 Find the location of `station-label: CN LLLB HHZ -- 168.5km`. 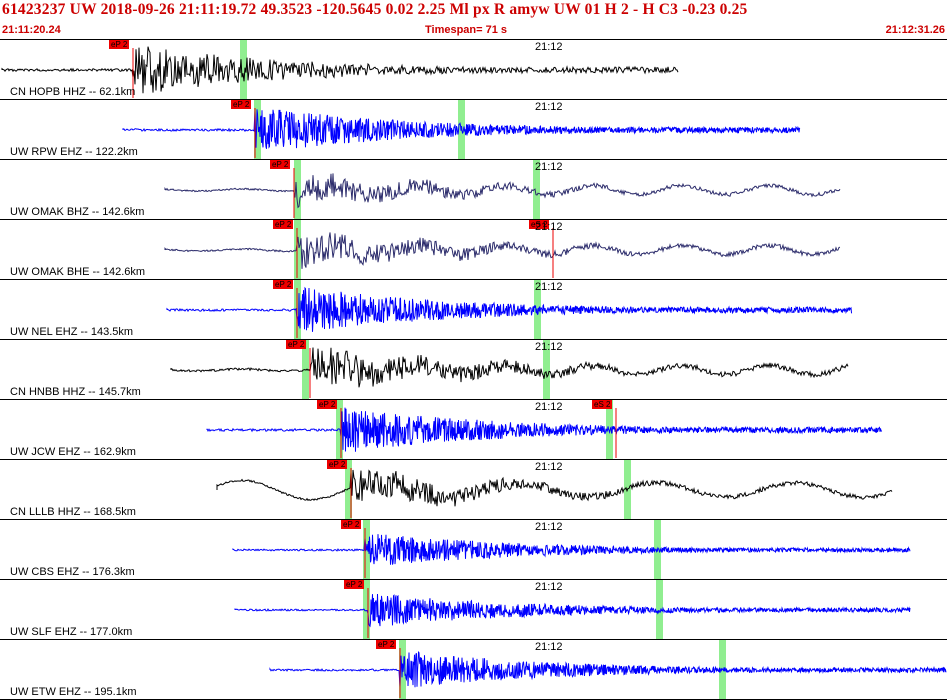

station-label: CN LLLB HHZ -- 168.5km is located at coordinates (73, 512).